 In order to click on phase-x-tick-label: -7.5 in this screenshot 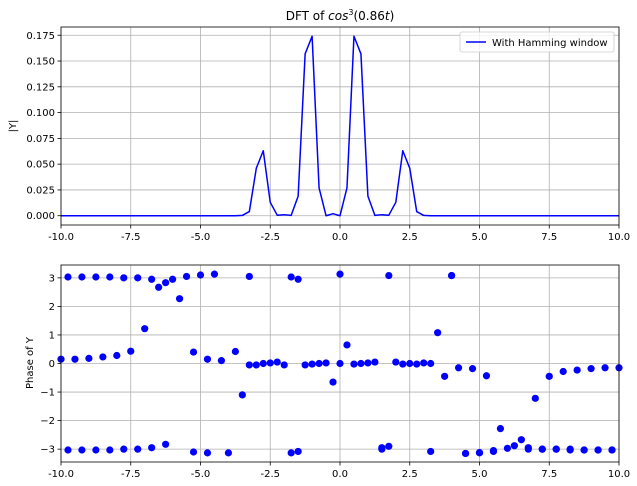, I will do `click(131, 474)`.